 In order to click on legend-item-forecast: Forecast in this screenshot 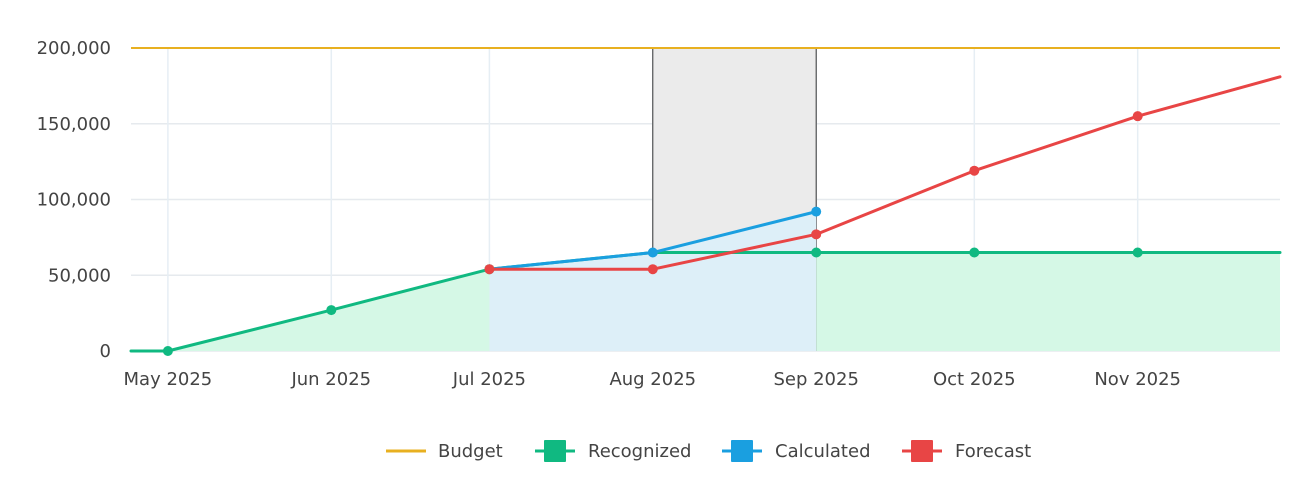, I will do `click(966, 451)`.